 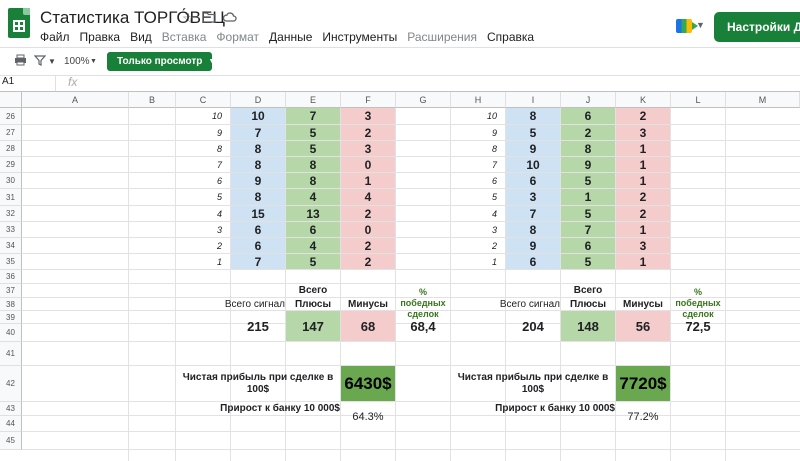 I want to click on row-header-30: 30, so click(x=11, y=181).